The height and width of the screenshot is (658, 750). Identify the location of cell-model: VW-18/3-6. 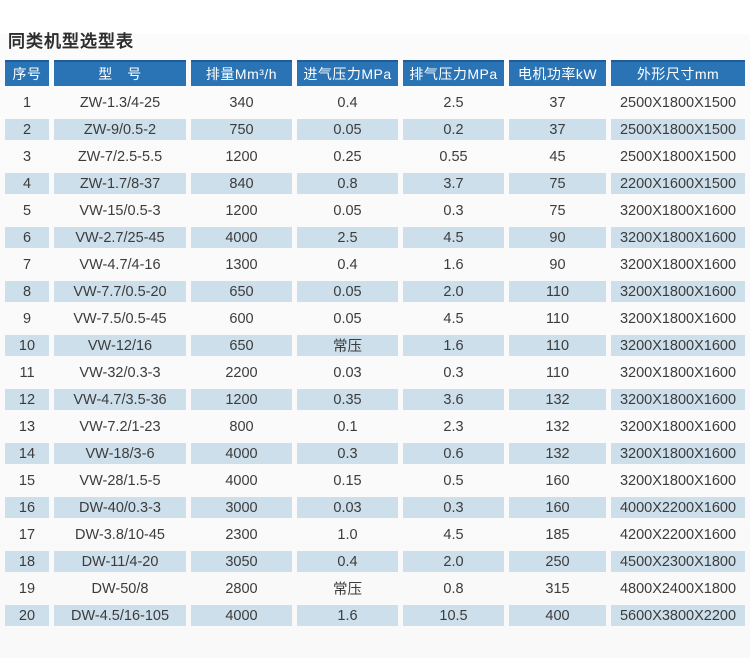
(120, 453).